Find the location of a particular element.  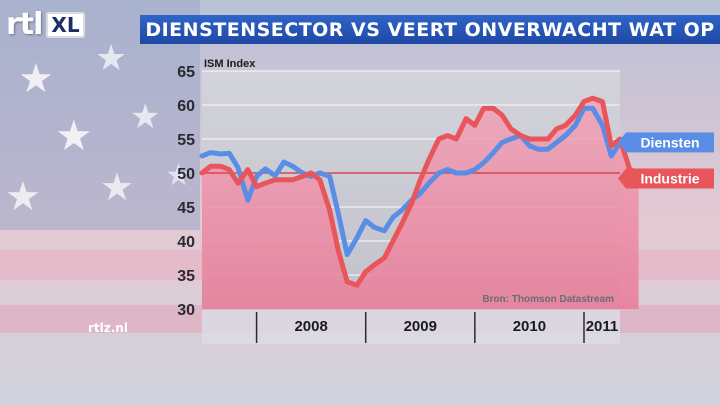

x-tick-label: 2008 is located at coordinates (310, 326).